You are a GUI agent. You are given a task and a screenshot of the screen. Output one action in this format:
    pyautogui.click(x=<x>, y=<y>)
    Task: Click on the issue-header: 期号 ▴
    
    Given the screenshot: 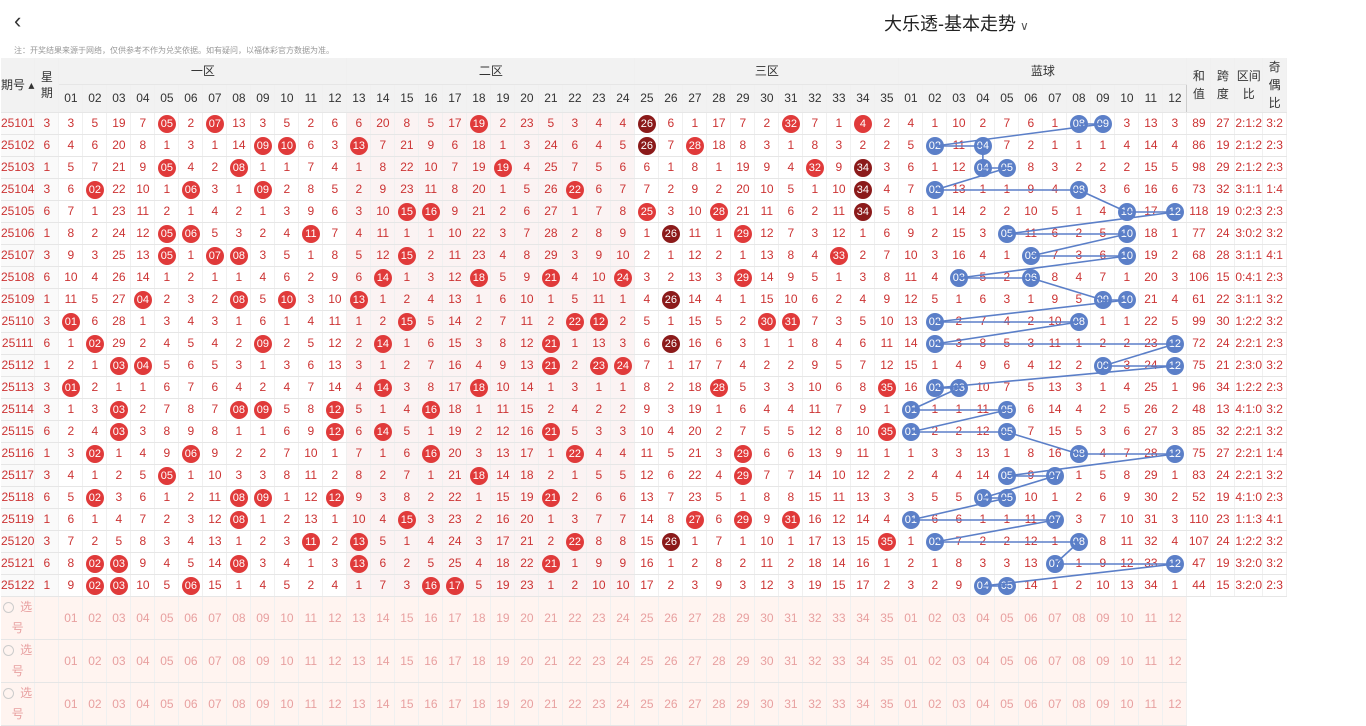 What is the action you would take?
    pyautogui.click(x=18, y=85)
    